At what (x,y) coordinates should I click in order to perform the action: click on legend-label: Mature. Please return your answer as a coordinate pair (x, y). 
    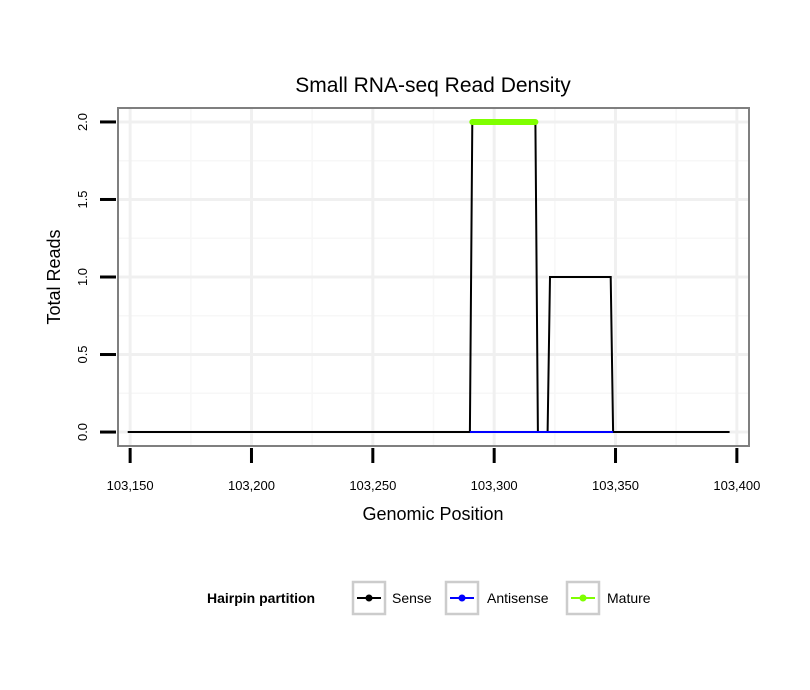
    Looking at the image, I should click on (629, 598).